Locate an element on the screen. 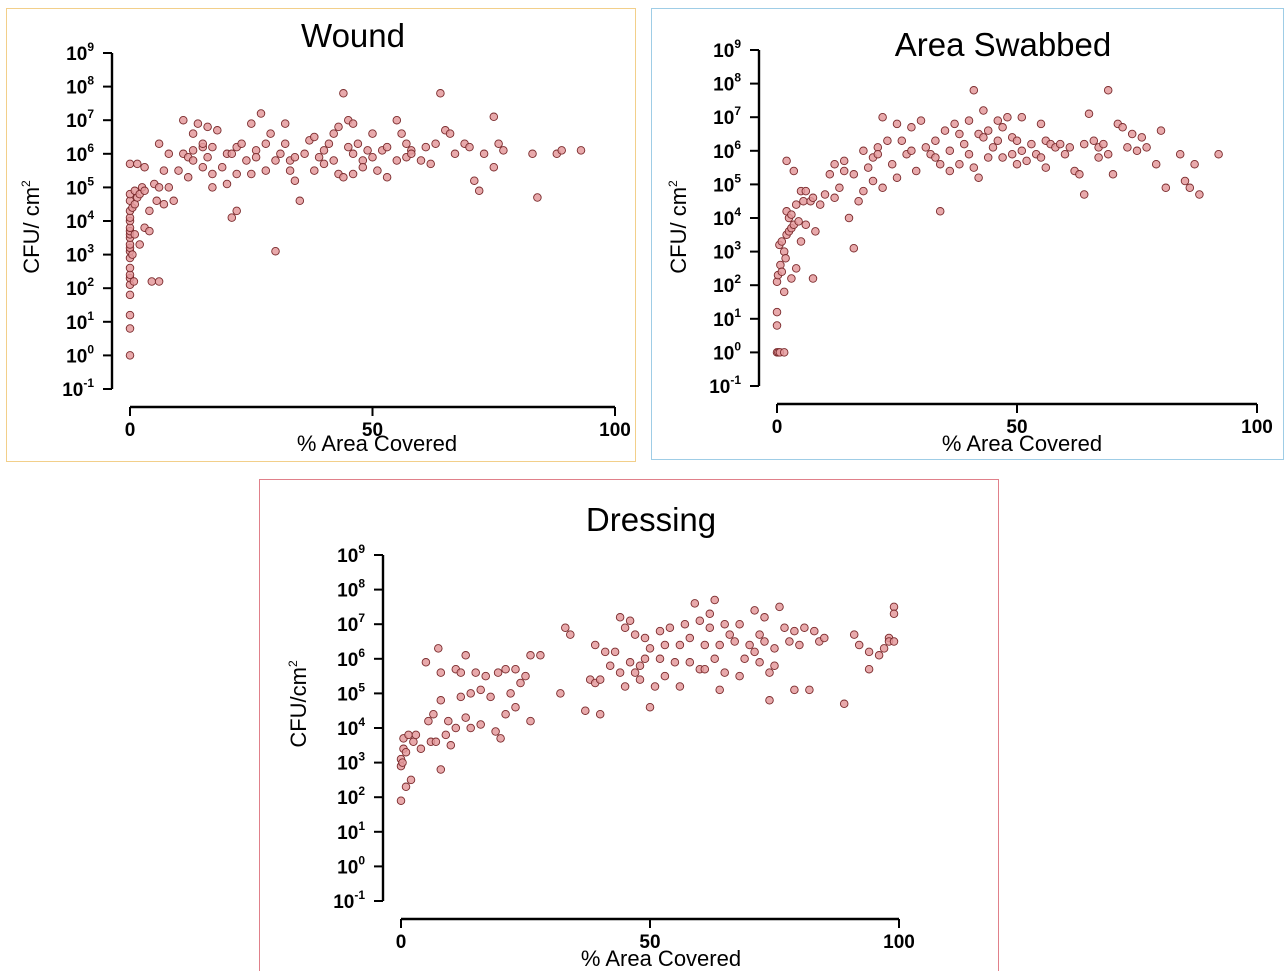 The height and width of the screenshot is (972, 1284). y-tick-label: 10⁹ is located at coordinates (351, 554).